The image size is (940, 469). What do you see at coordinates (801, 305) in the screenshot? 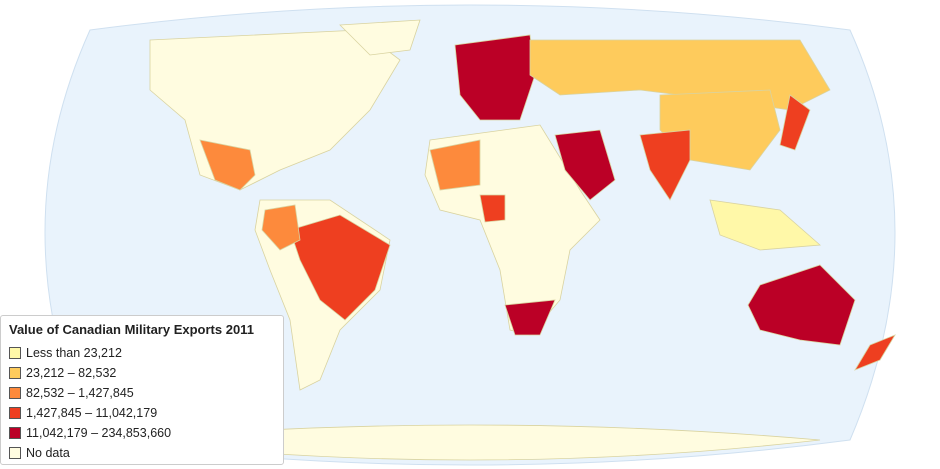
I see `australia` at bounding box center [801, 305].